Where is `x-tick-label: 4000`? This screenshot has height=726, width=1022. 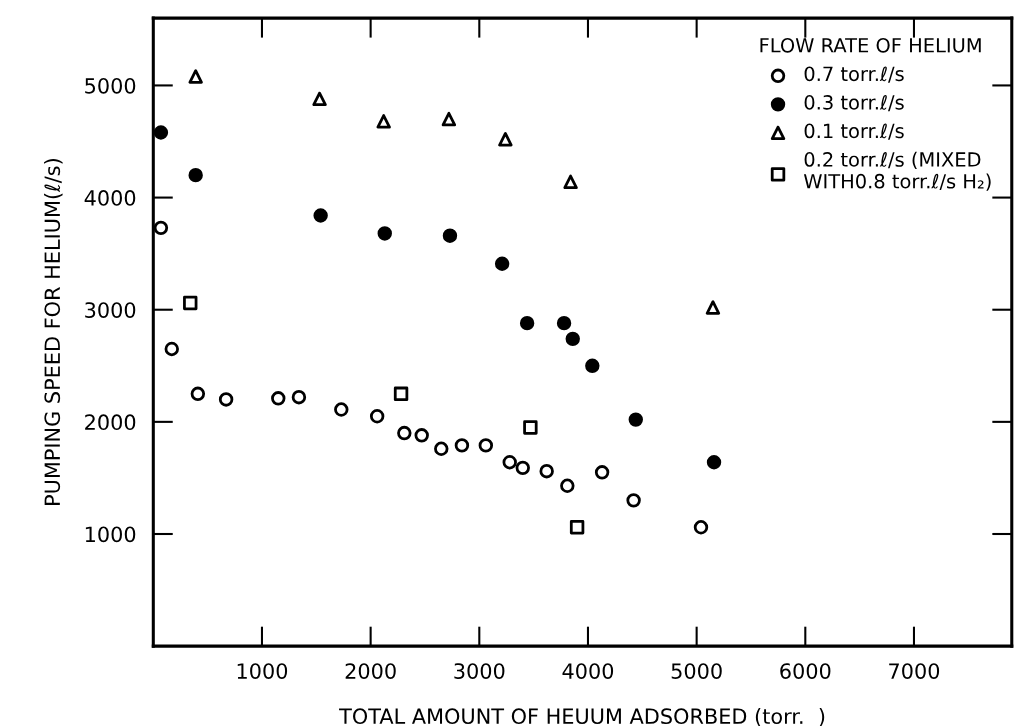
x-tick-label: 4000 is located at coordinates (588, 671).